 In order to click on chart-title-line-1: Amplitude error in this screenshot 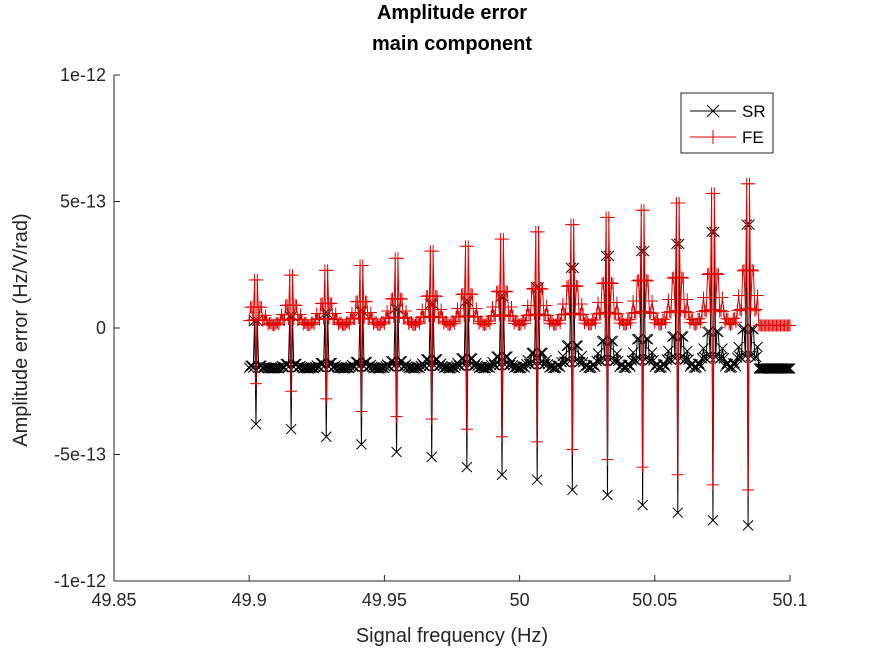, I will do `click(452, 13)`.